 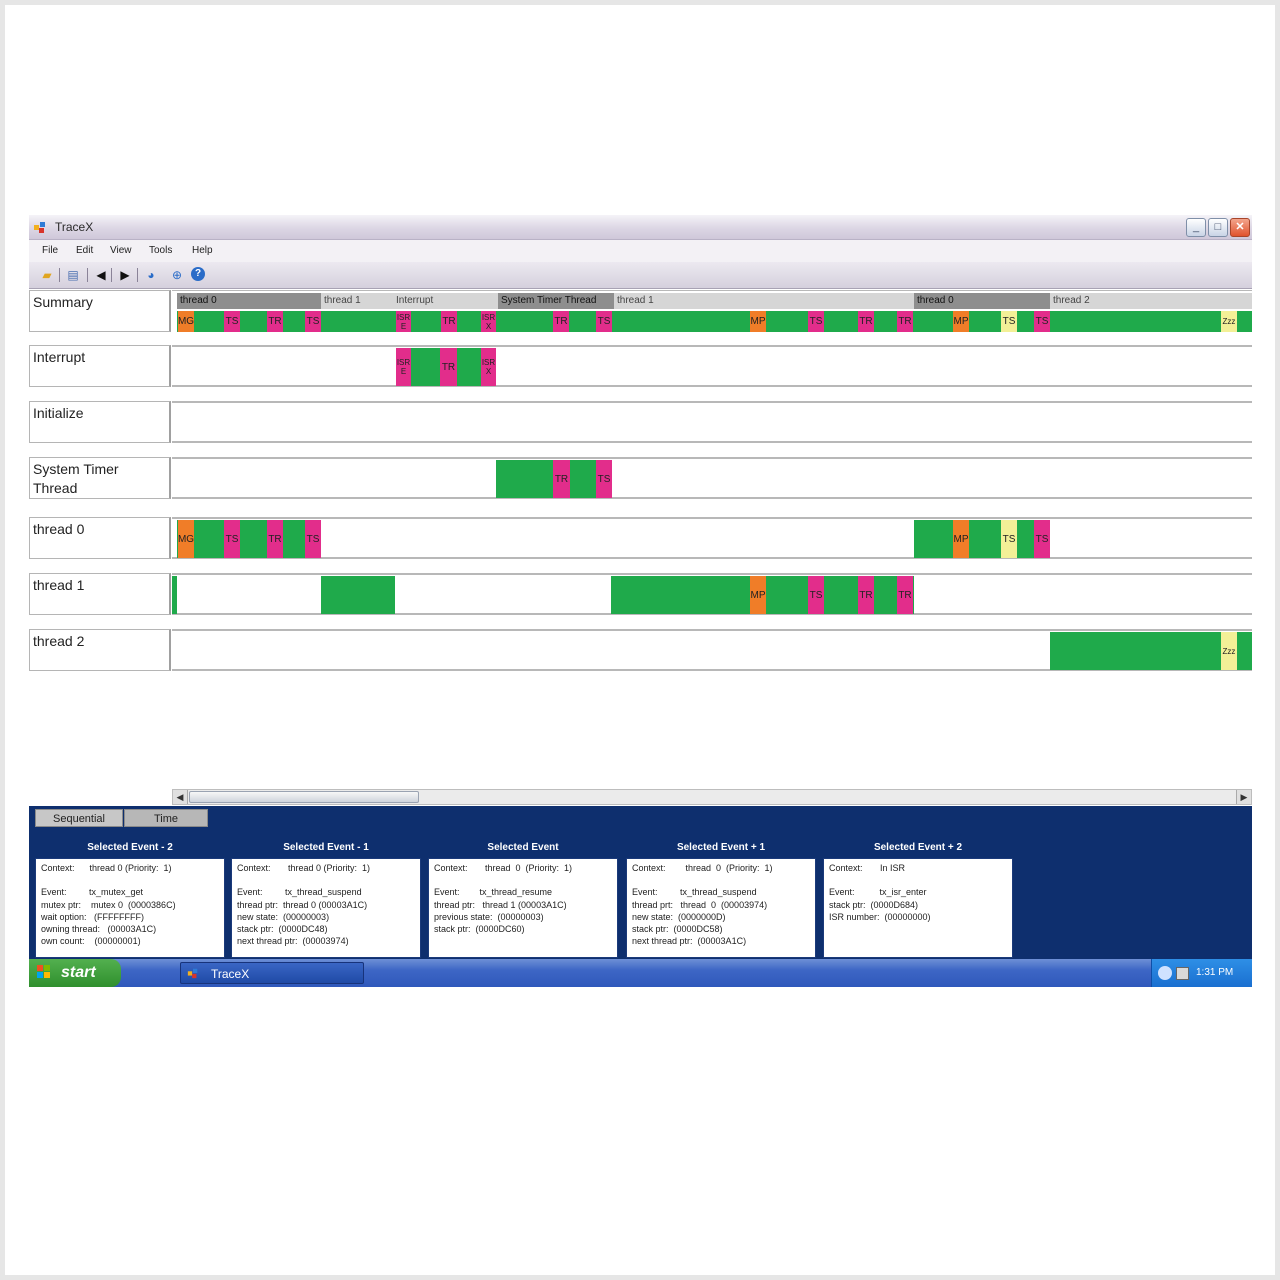 What do you see at coordinates (712, 797) in the screenshot?
I see `timeline-scrollbar: ◀ ▶` at bounding box center [712, 797].